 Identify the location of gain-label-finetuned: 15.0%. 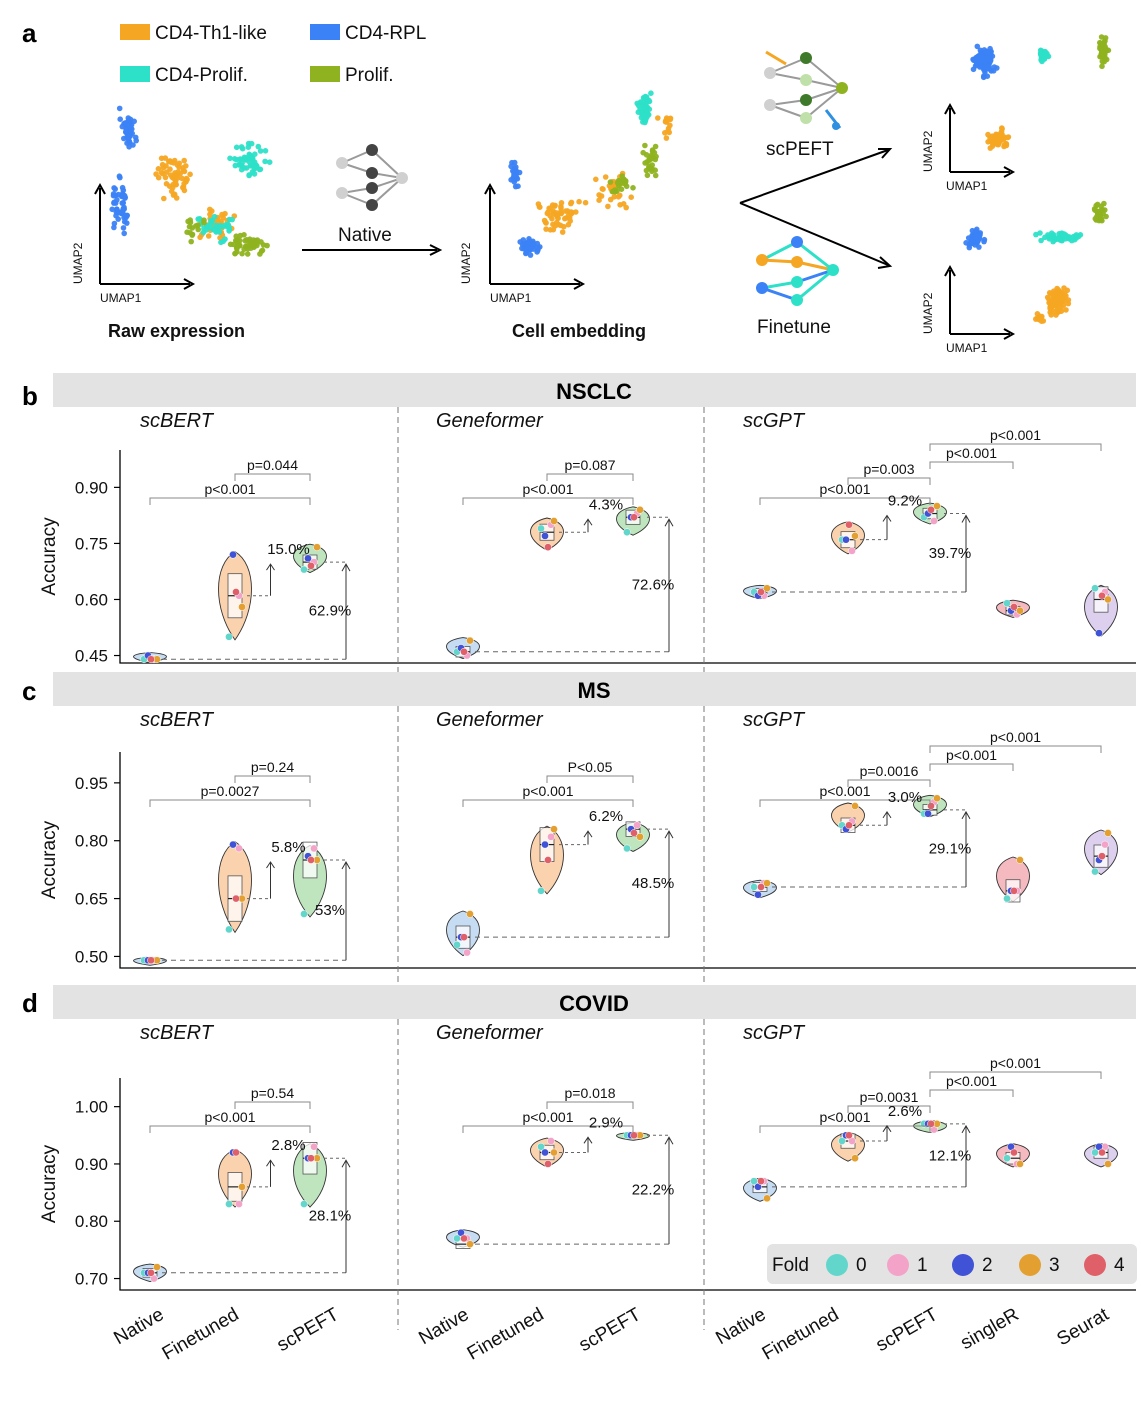
(288, 549).